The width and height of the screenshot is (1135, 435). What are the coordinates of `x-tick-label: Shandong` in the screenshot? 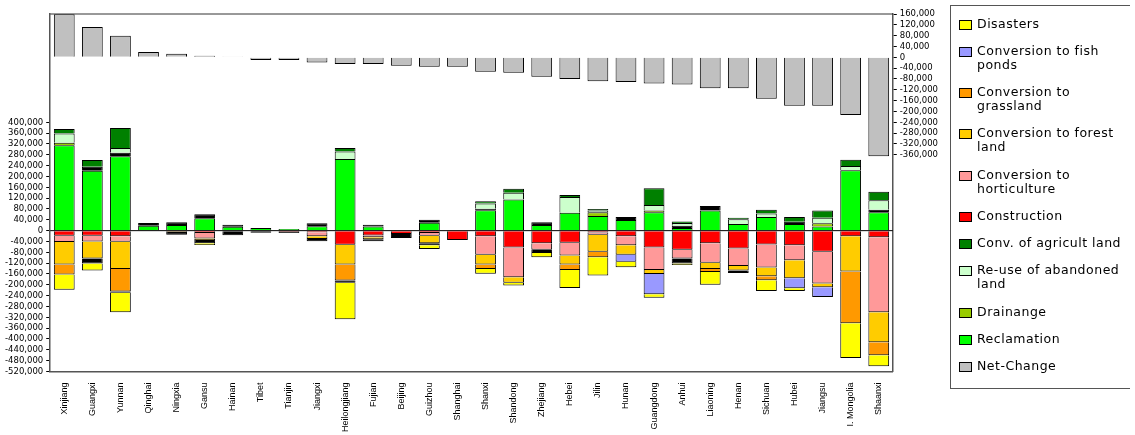 It's located at (513, 403).